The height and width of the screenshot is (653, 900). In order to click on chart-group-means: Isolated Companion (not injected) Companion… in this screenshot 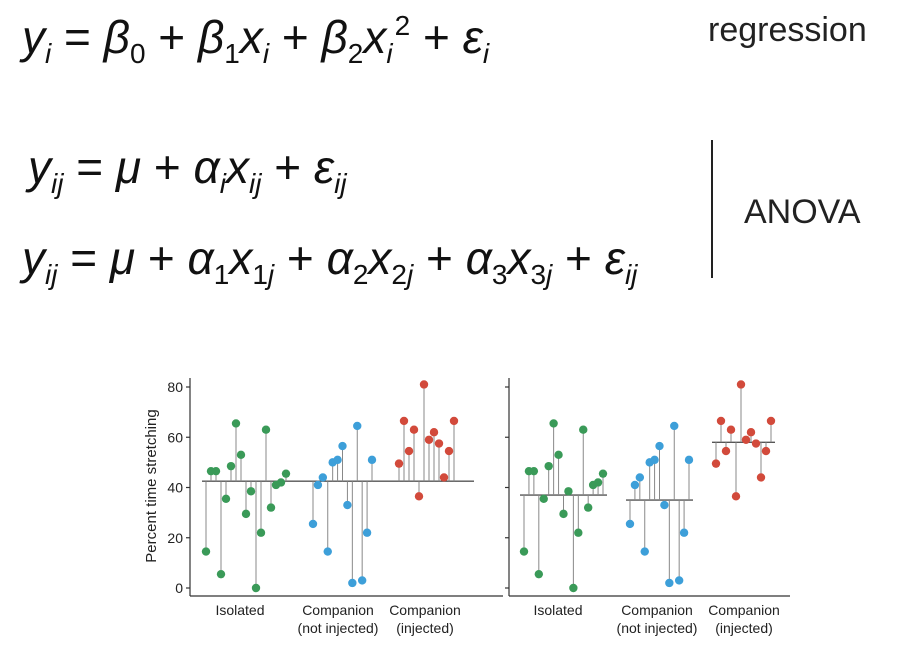, I will do `click(647, 507)`.